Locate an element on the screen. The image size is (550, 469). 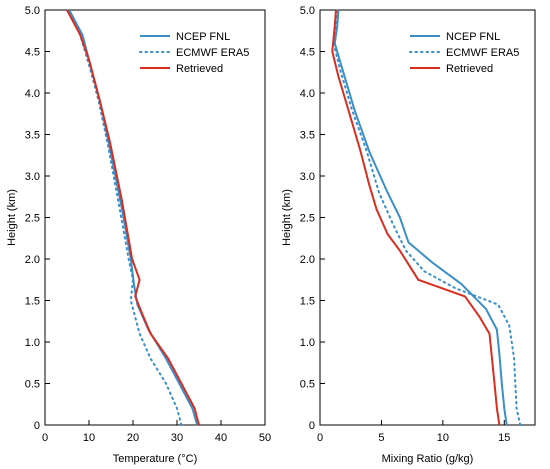
x-tick-label: 40 is located at coordinates (221, 438).